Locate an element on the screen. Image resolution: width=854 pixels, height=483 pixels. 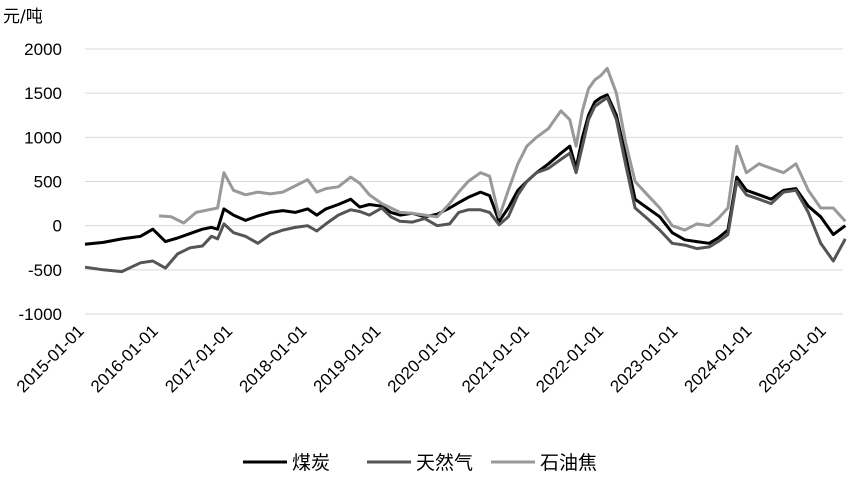
legend: 煤炭 天然气 石油焦 is located at coordinates (420, 463).